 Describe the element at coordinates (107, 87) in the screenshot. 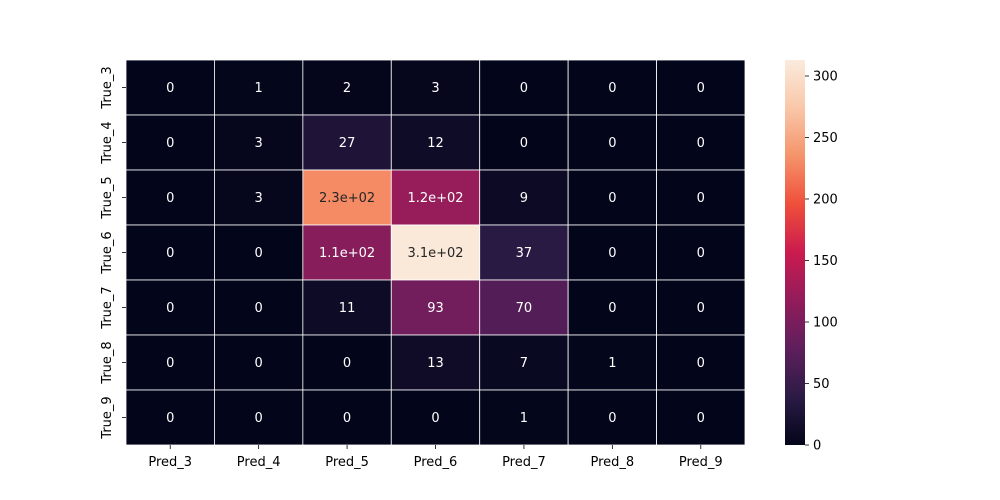

I see `y-tick-label: True_3` at that location.